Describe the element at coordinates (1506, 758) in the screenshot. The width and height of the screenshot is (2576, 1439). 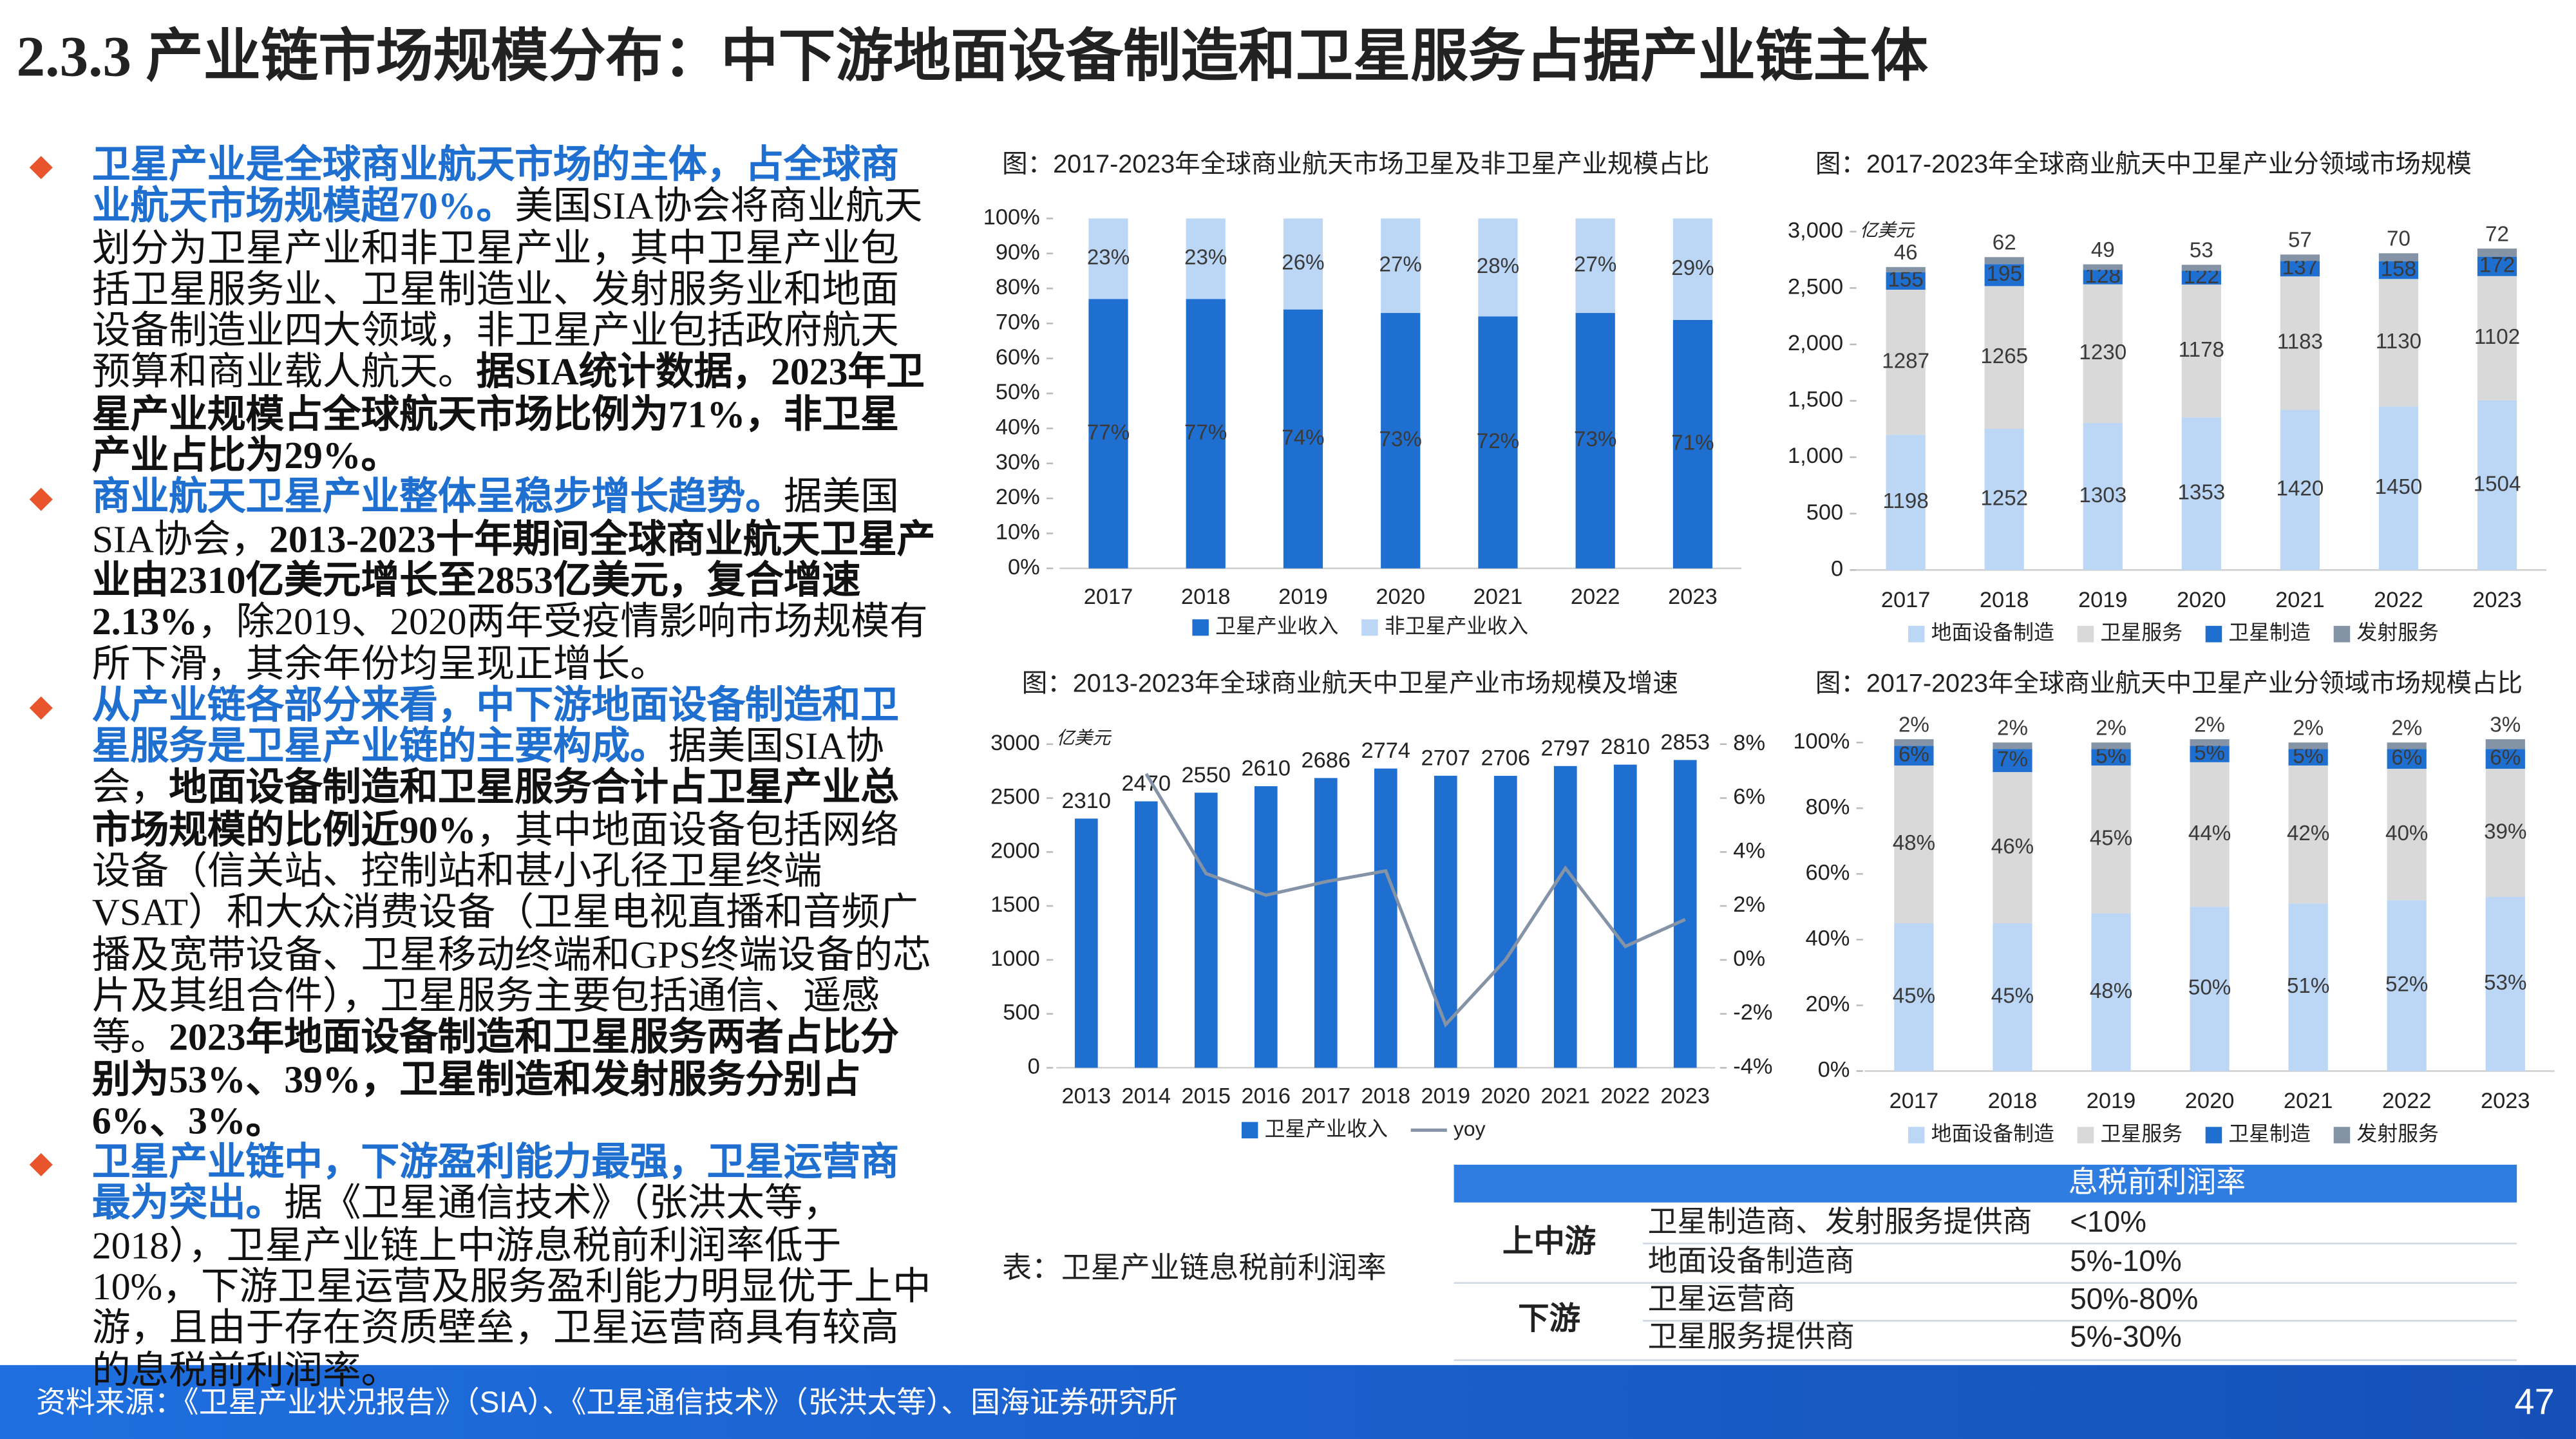
I see `data-label: 2706` at that location.